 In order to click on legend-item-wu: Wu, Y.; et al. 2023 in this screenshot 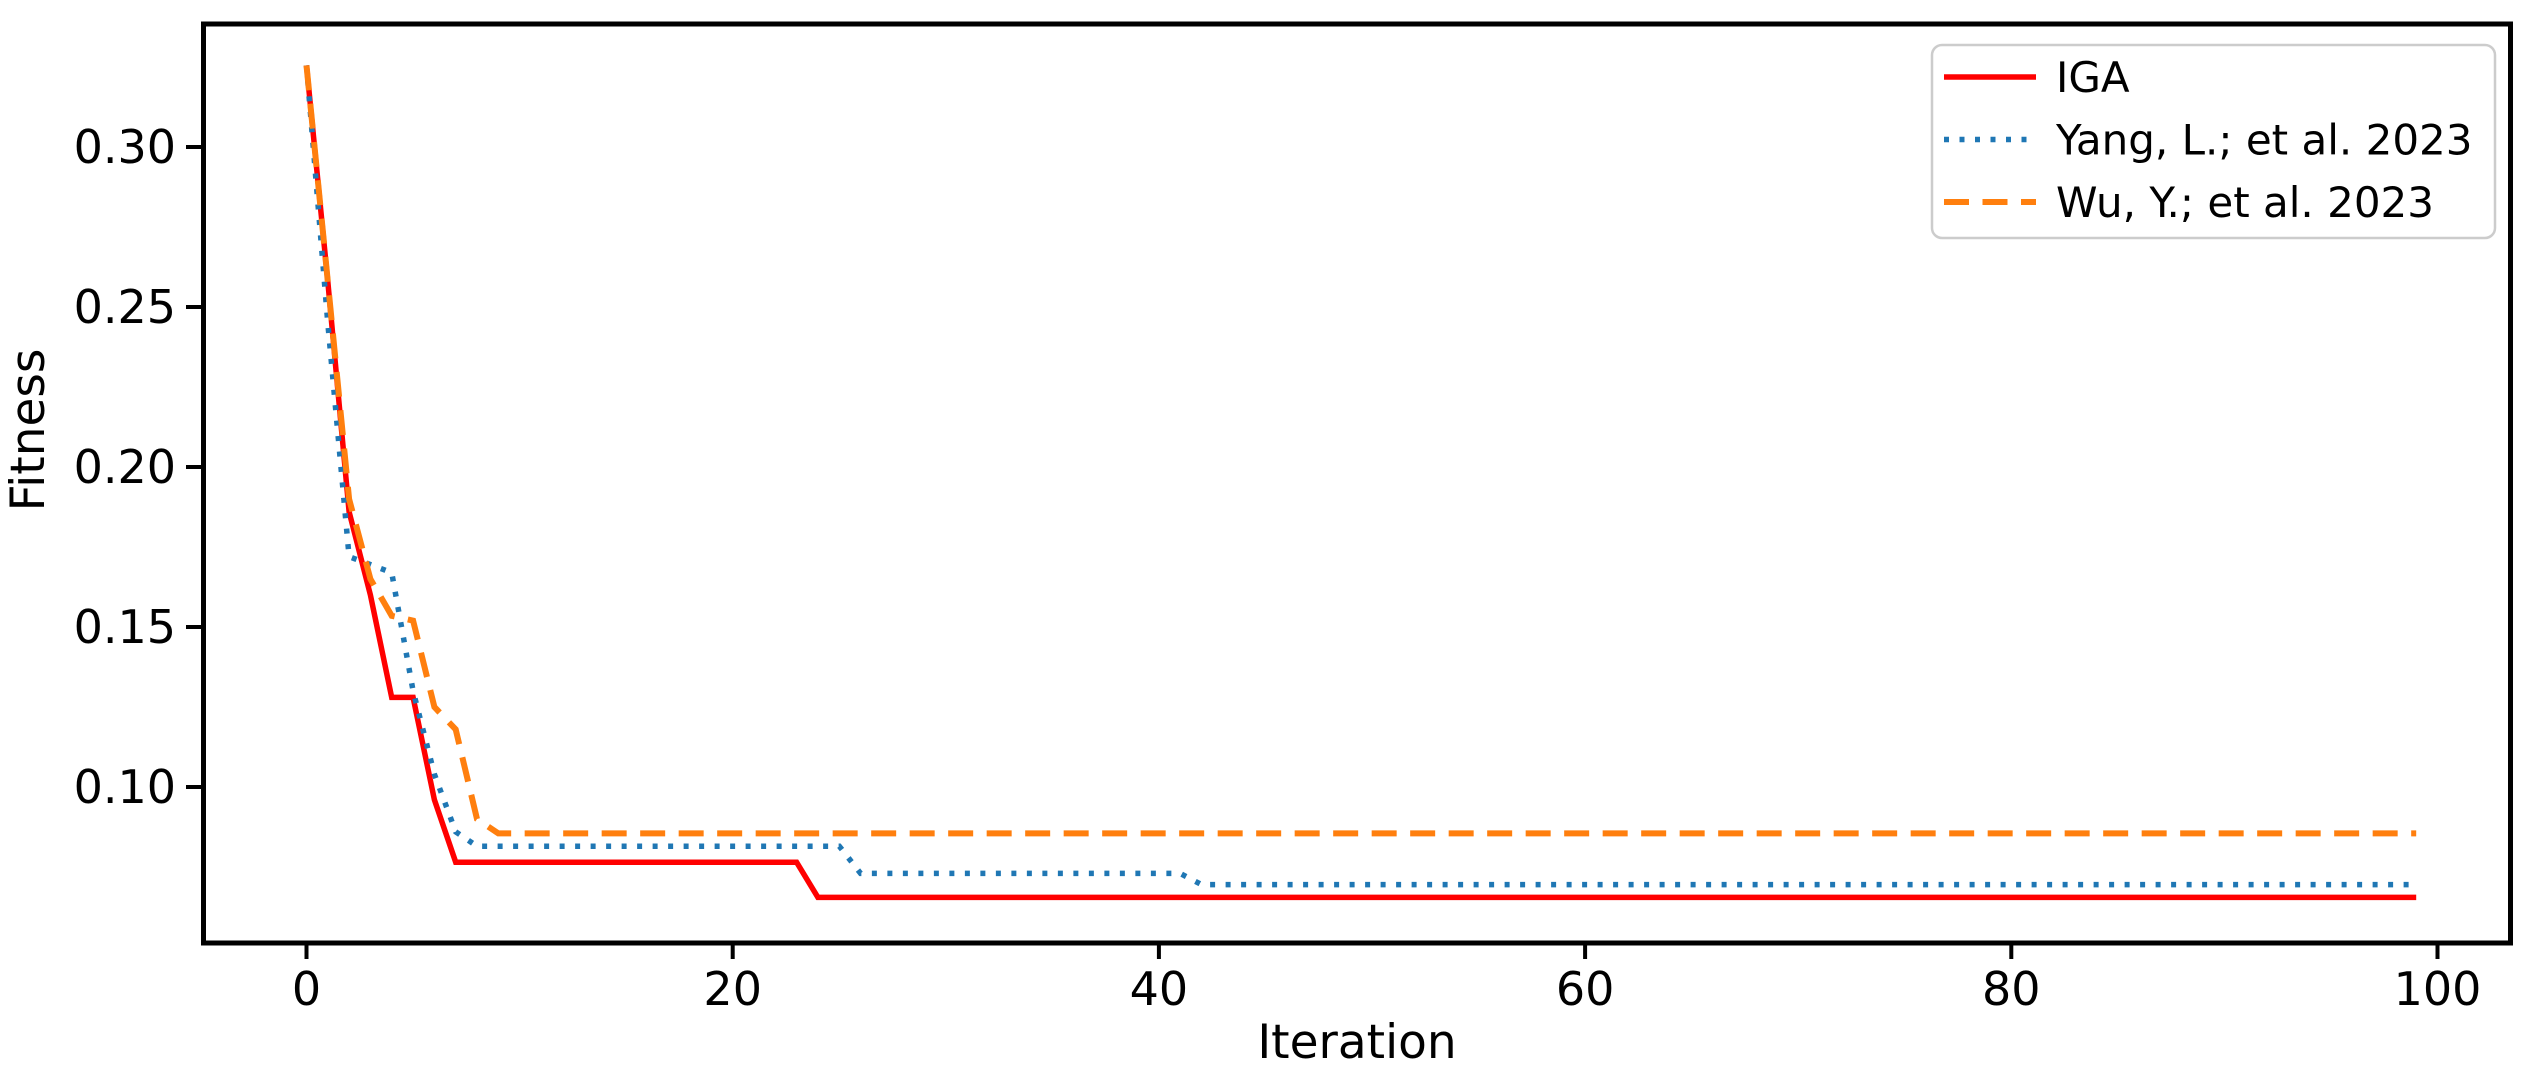, I will do `click(2189, 202)`.